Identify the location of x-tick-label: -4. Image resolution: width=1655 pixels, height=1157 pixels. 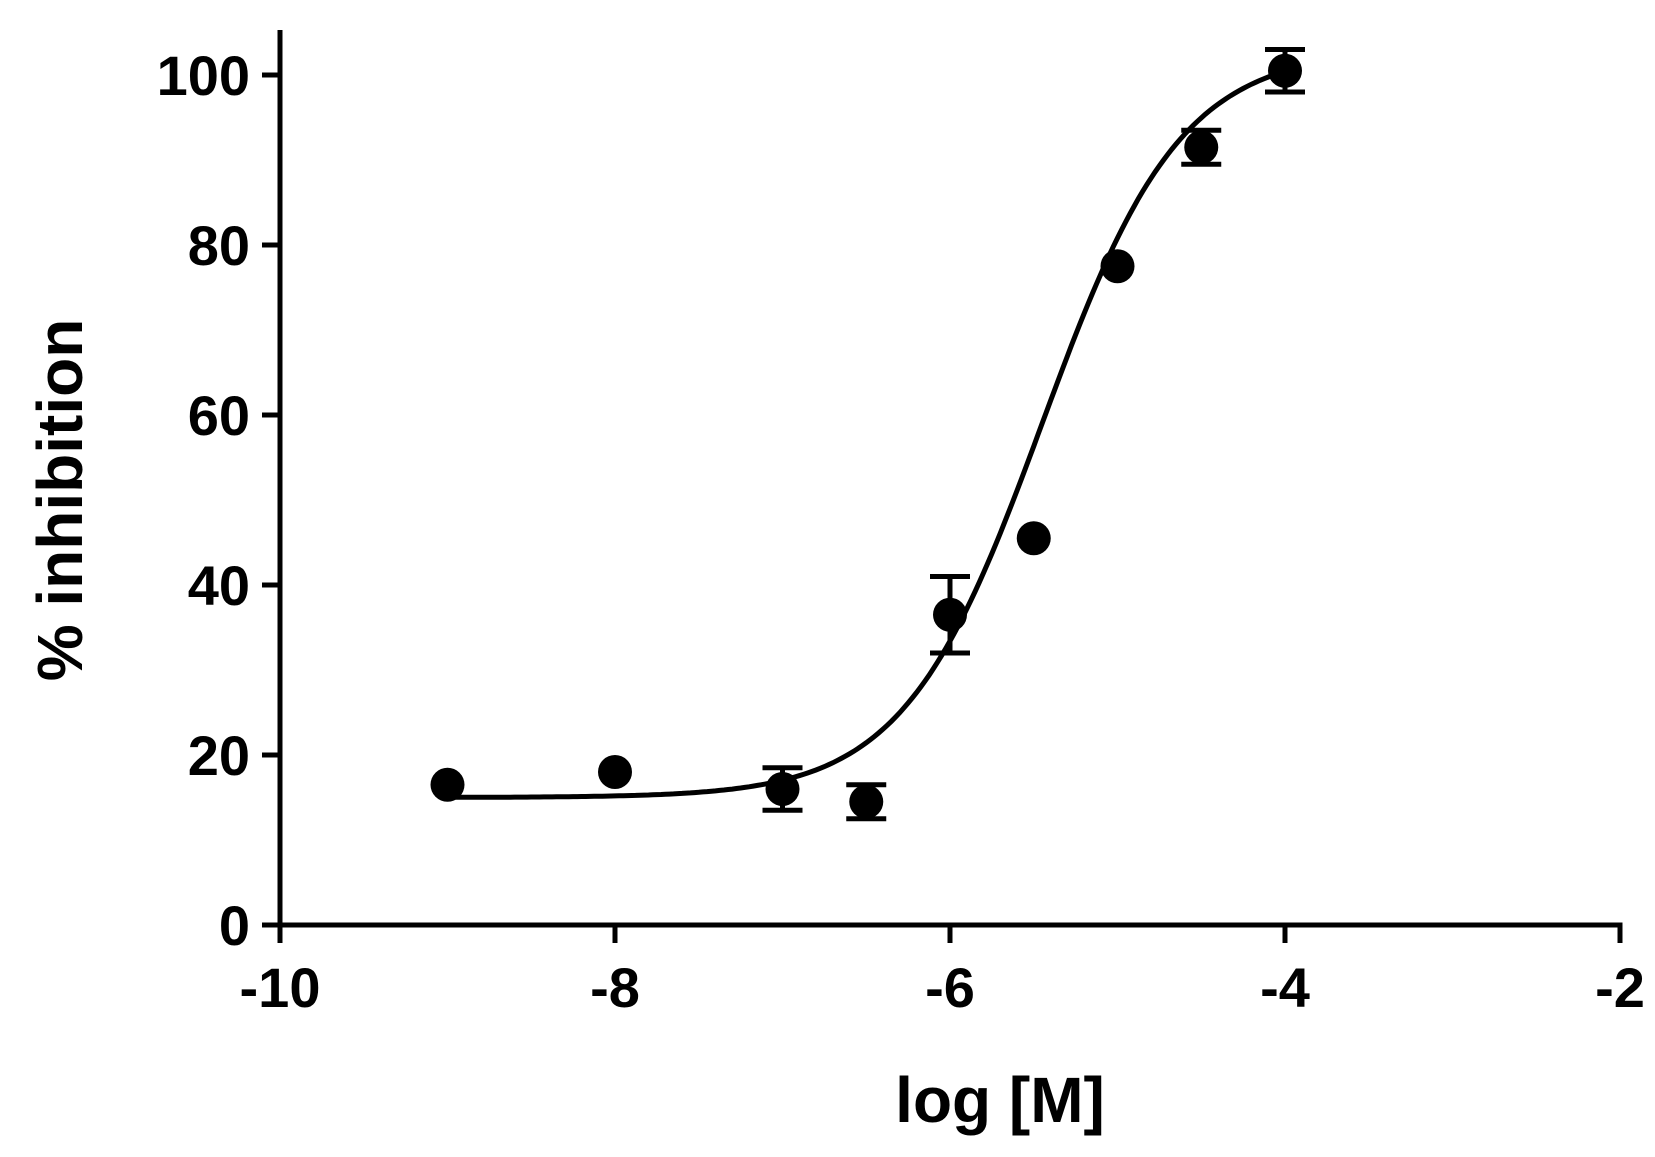
(1285, 987).